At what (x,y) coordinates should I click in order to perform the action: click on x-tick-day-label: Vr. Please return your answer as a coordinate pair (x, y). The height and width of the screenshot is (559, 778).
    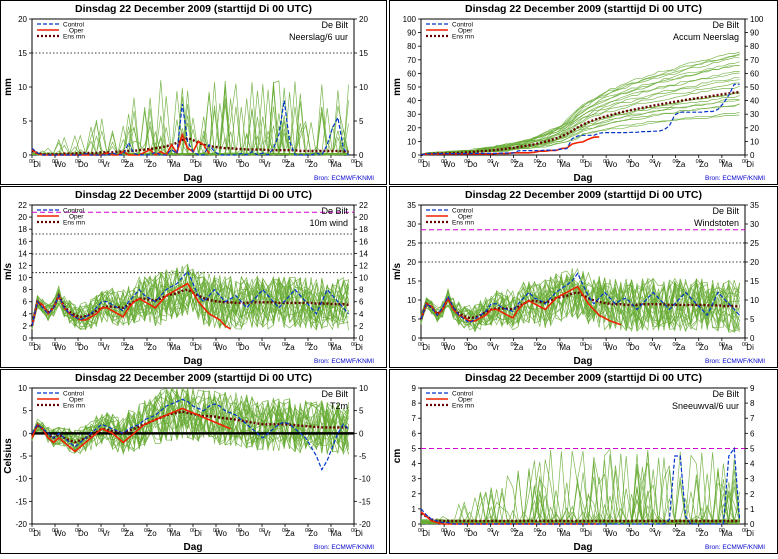
    Looking at the image, I should click on (496, 164).